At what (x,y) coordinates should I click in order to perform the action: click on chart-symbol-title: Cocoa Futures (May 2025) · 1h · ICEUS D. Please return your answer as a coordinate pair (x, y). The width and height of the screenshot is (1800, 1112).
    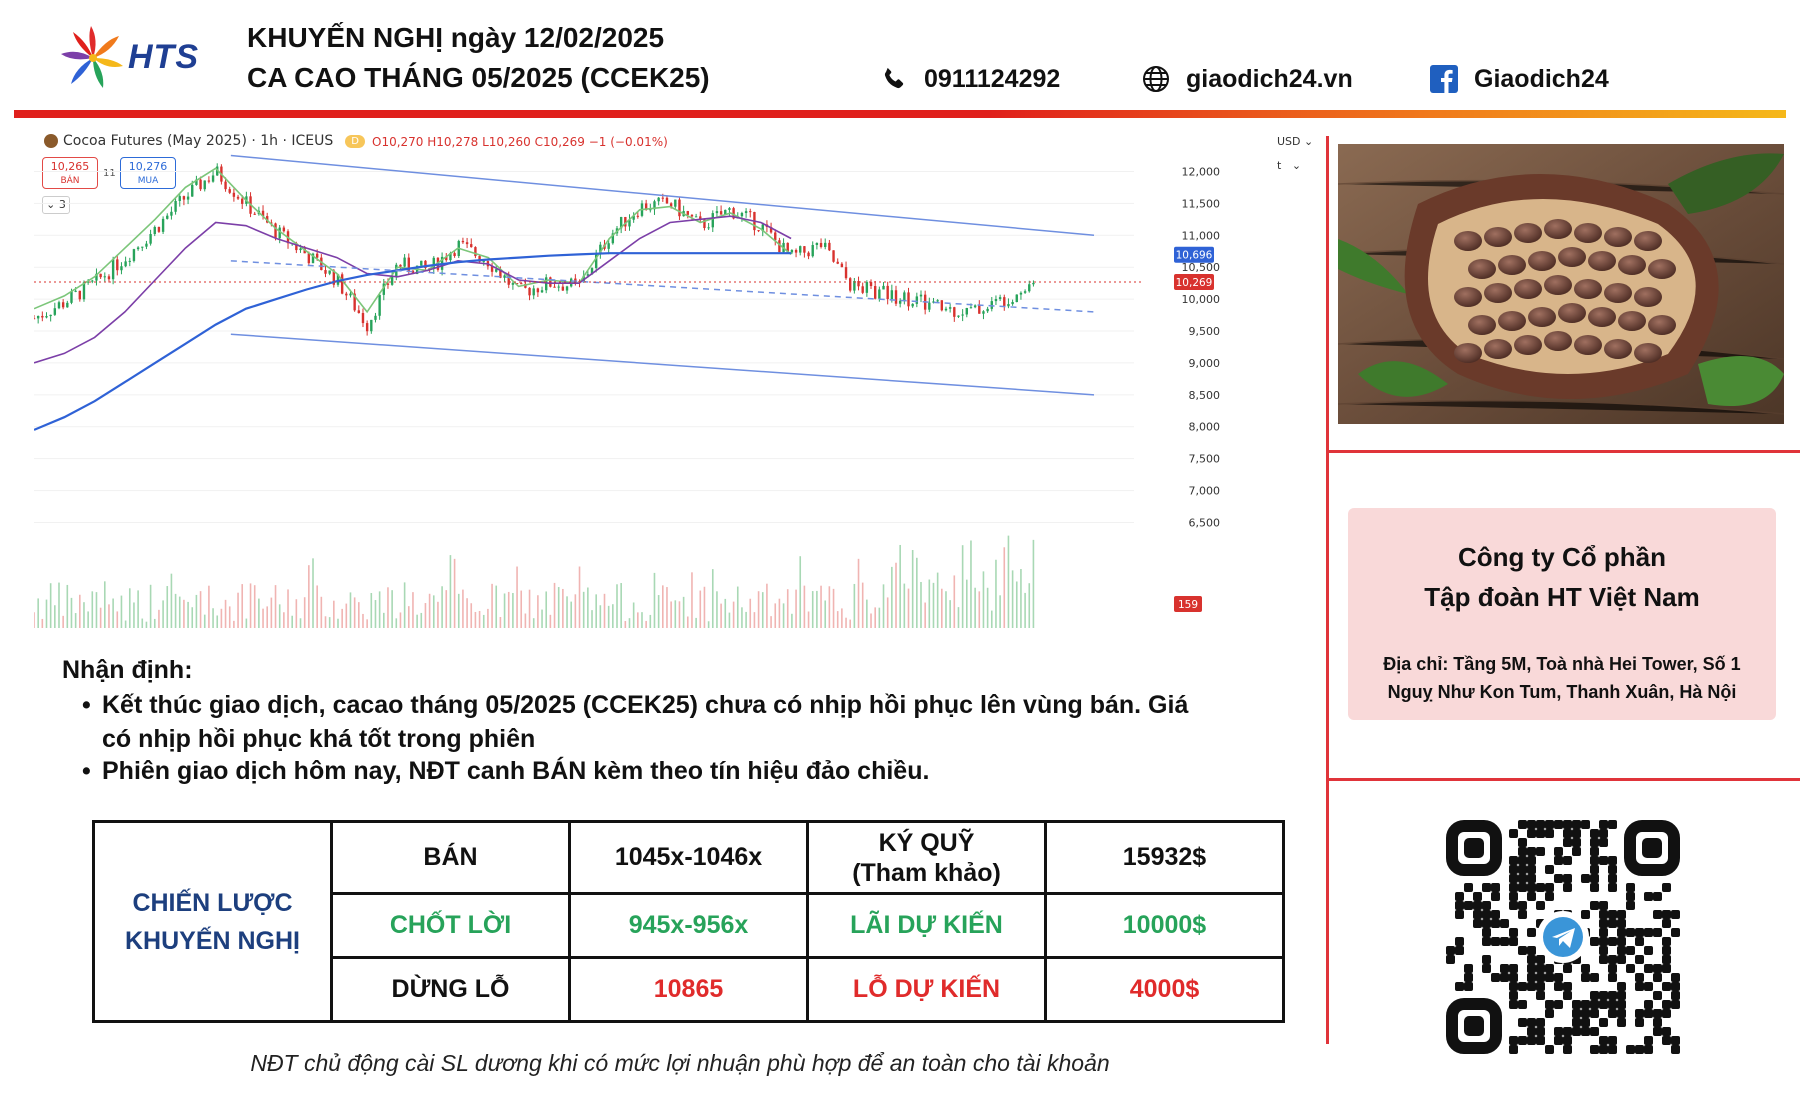
    Looking at the image, I should click on (204, 141).